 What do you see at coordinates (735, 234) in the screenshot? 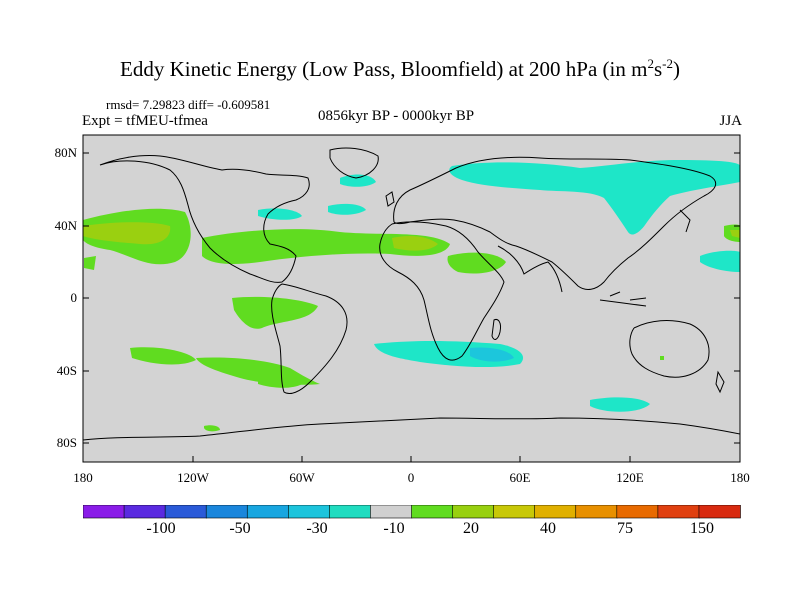
I see `north-pacific-east-core` at bounding box center [735, 234].